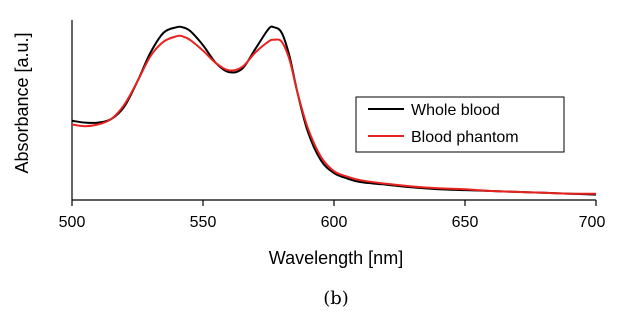 The image size is (623, 320). What do you see at coordinates (72, 222) in the screenshot?
I see `x-tick-label: 500` at bounding box center [72, 222].